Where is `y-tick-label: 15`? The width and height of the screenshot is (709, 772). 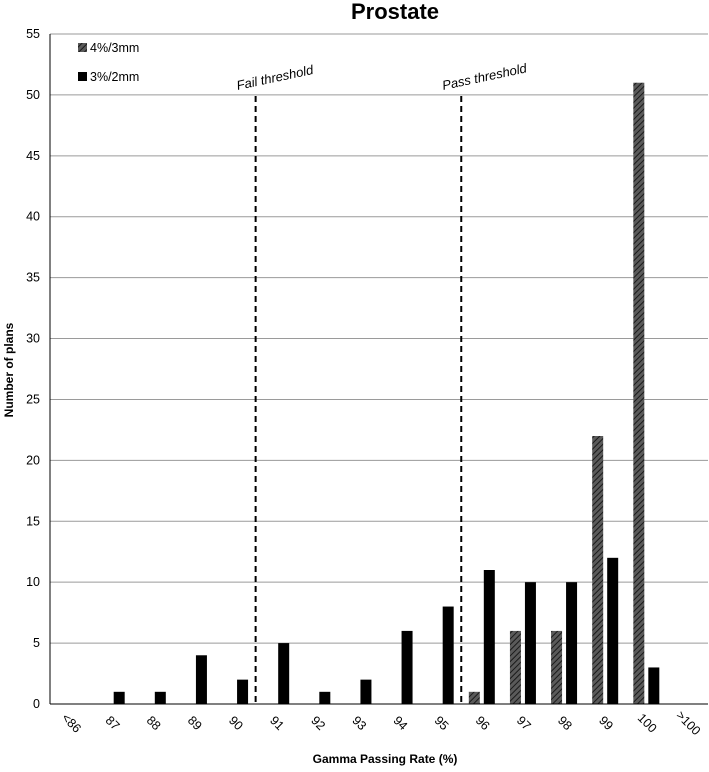 y-tick-label: 15 is located at coordinates (33, 521).